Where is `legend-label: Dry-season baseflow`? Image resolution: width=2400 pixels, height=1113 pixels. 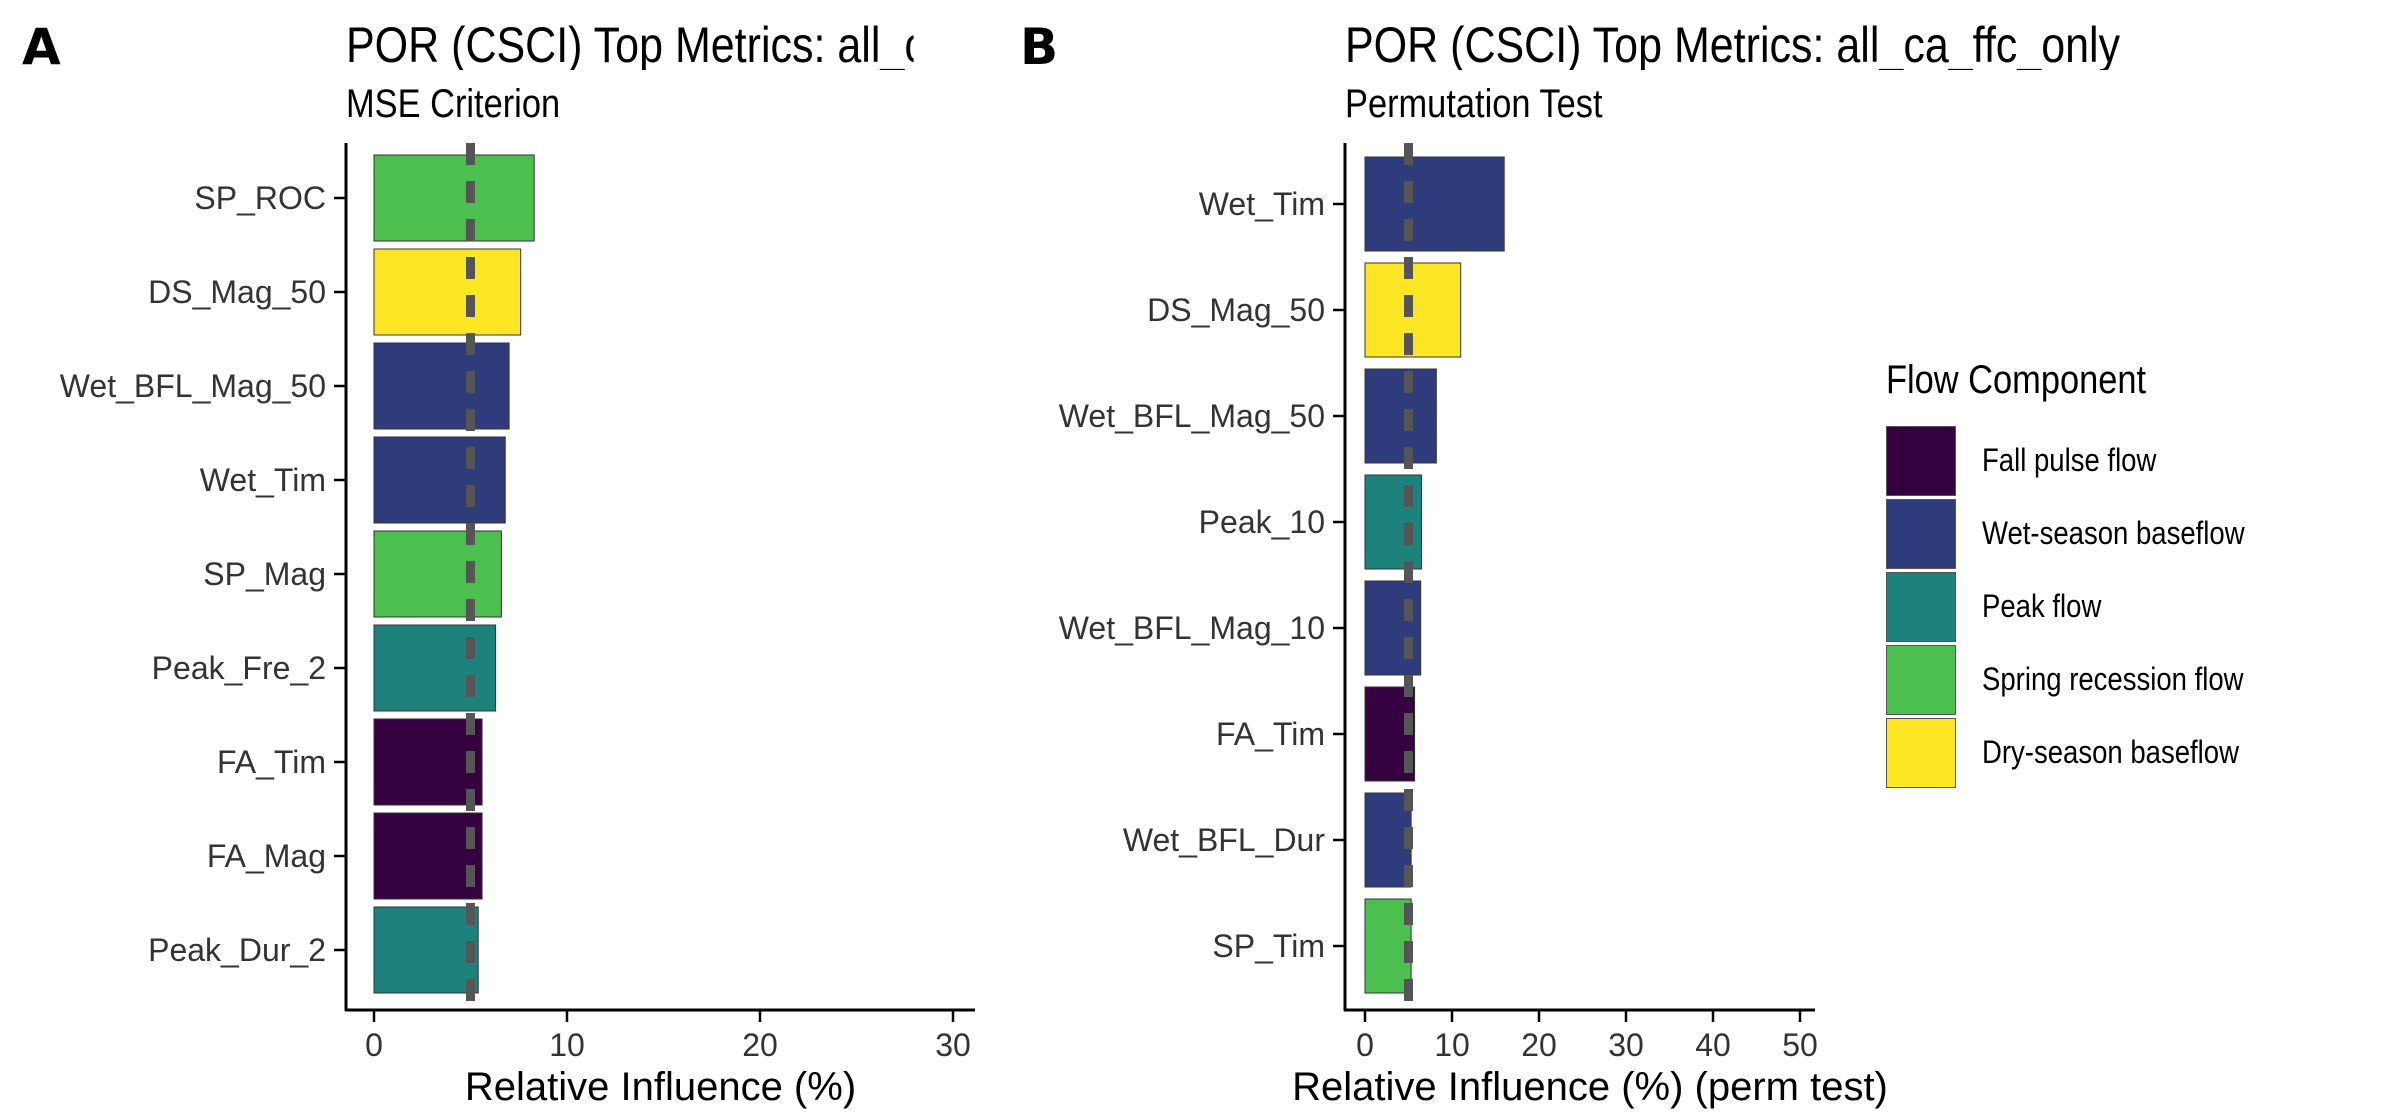
legend-label: Dry-season baseflow is located at coordinates (2110, 752).